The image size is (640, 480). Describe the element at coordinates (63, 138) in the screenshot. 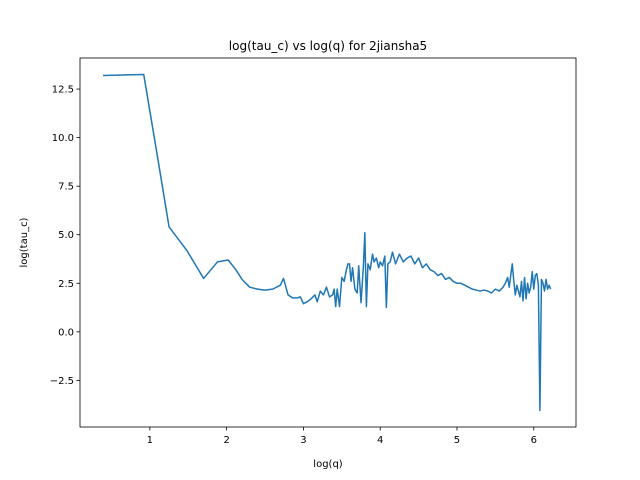

I see `y-tick-label: 10.0` at that location.